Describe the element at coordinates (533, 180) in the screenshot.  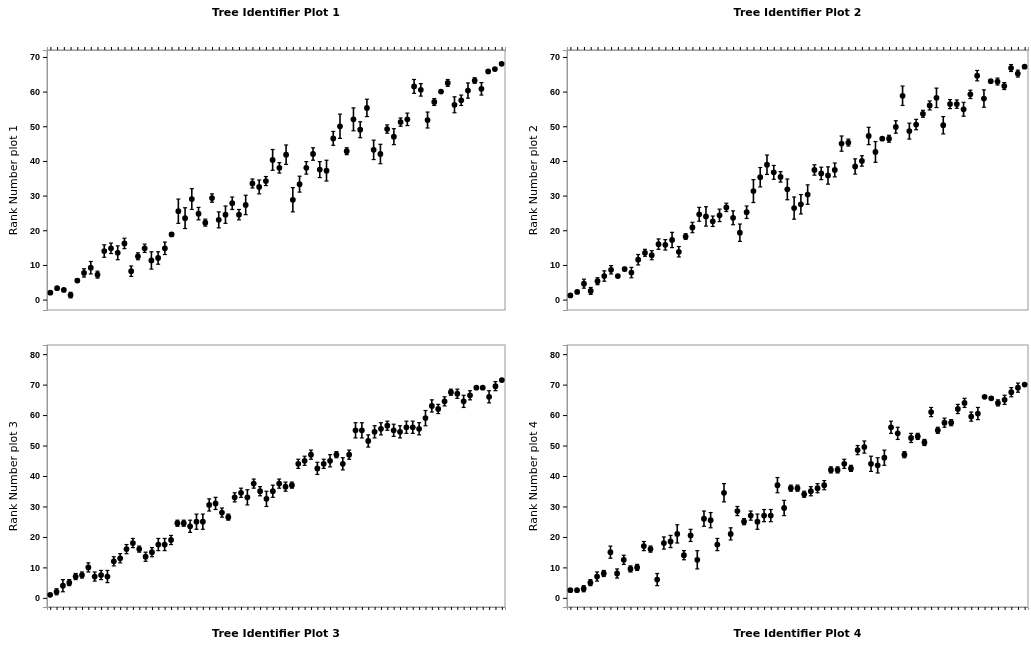
I see `y-axis-title: Rank Number plot 2` at that location.